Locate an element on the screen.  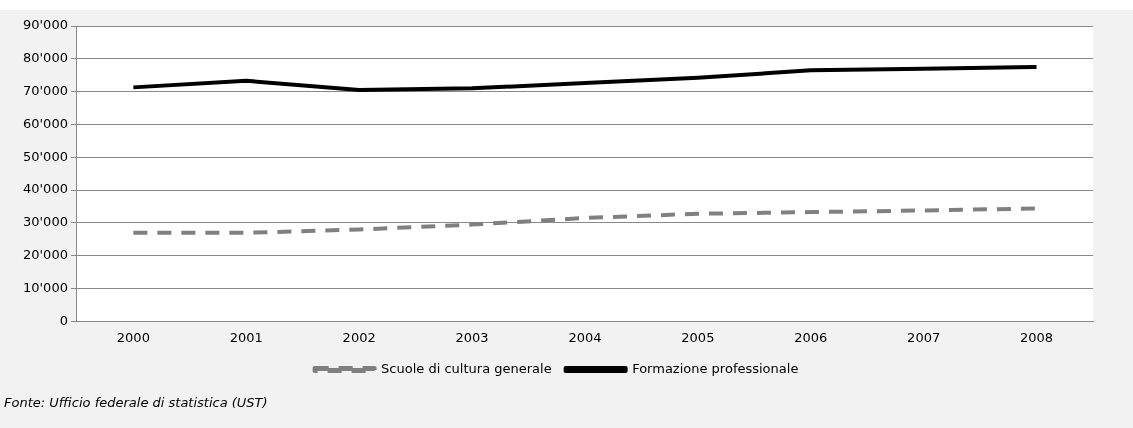
legend-label: Scuole di cultura generale is located at coordinates (466, 368).